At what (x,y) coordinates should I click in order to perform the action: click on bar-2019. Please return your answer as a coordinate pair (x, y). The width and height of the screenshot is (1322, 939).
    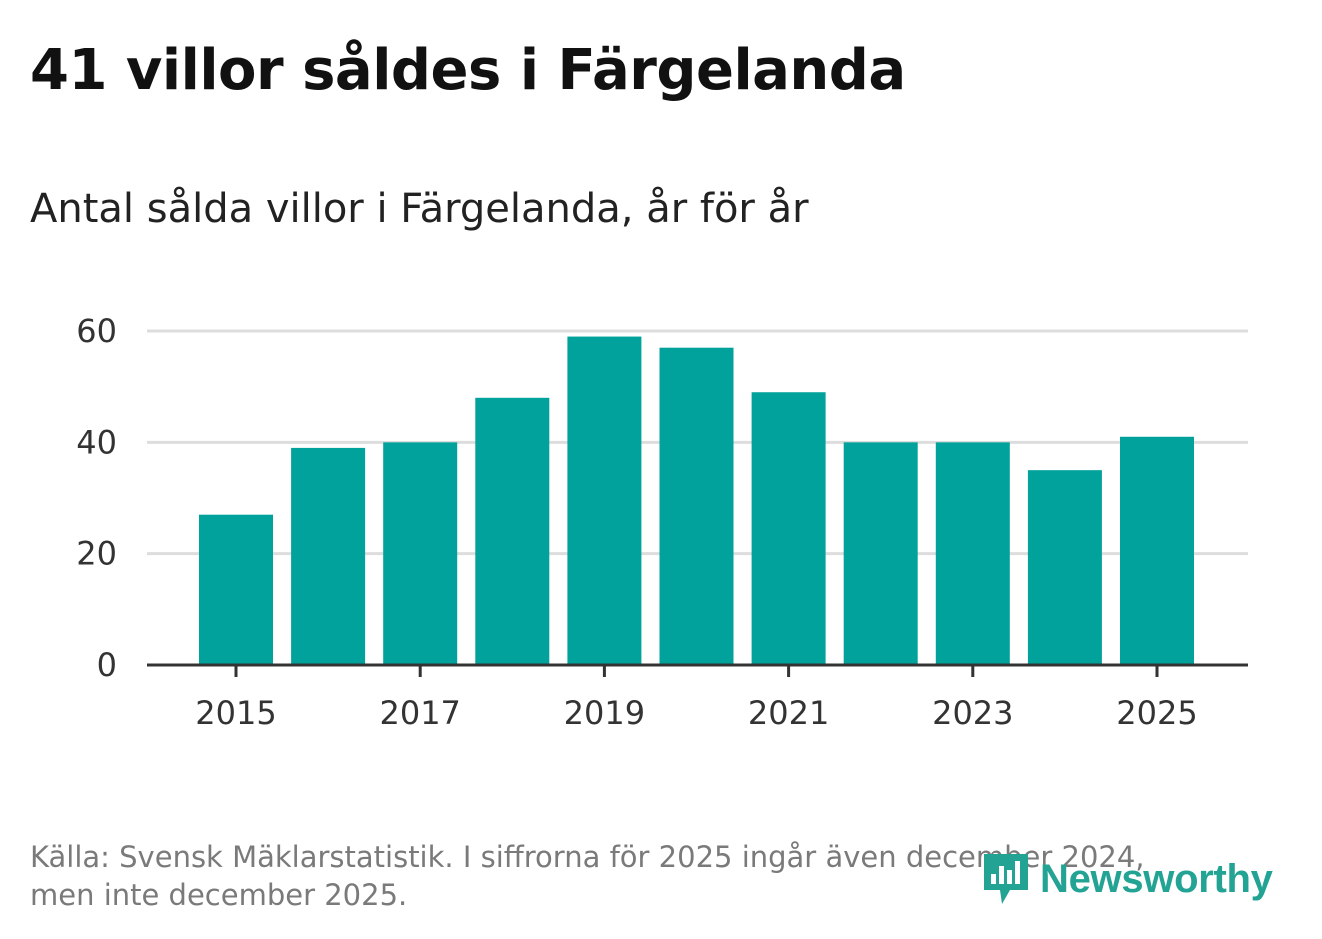
    Looking at the image, I should click on (604, 500).